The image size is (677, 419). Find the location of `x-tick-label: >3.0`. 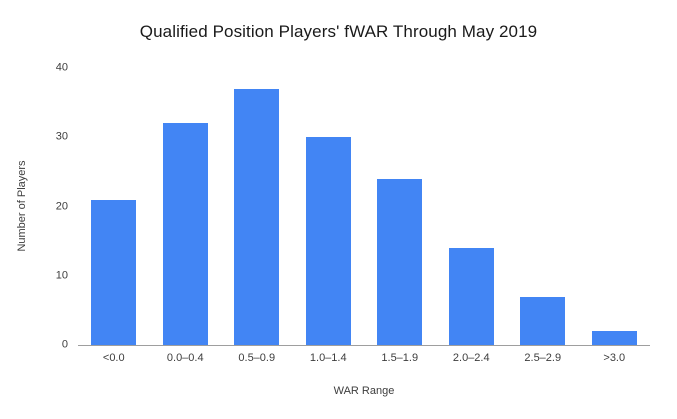

x-tick-label: >3.0 is located at coordinates (614, 358).